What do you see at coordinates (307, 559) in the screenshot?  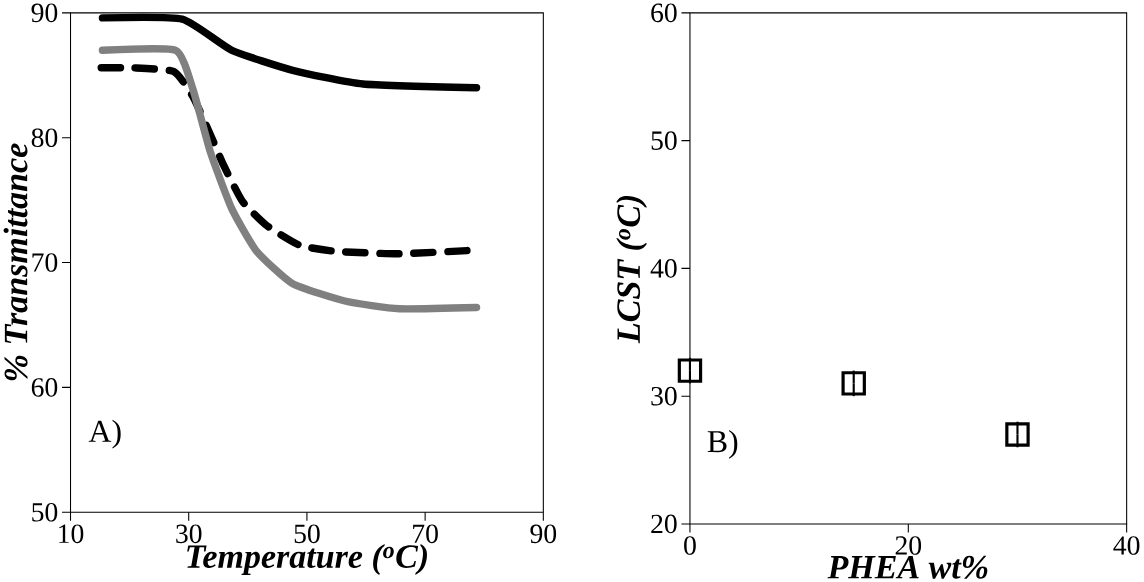 I see `x-axis-title: Temperature ($^{o}$C)` at bounding box center [307, 559].